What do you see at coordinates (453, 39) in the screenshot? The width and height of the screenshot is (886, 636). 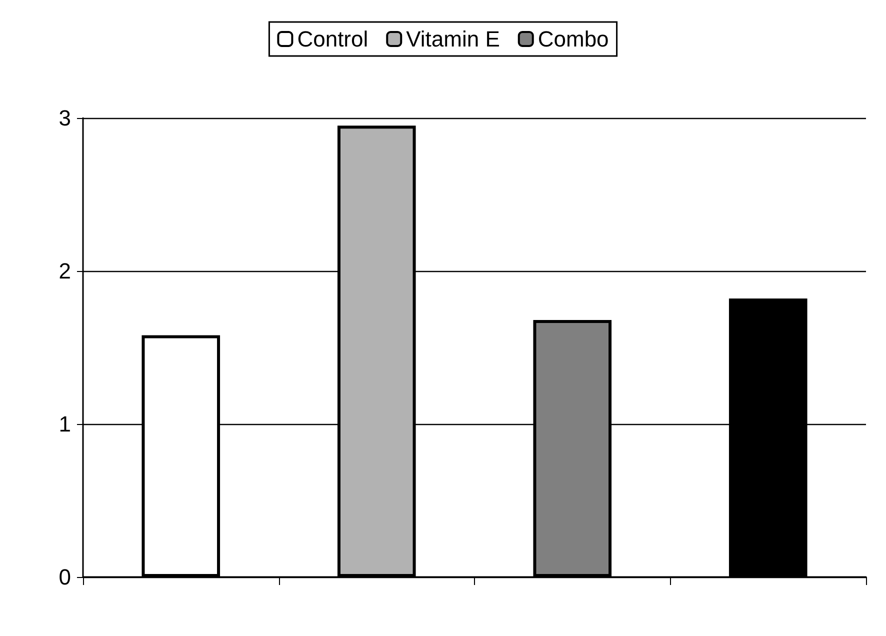 I see `legend-label: Vitamin E` at bounding box center [453, 39].